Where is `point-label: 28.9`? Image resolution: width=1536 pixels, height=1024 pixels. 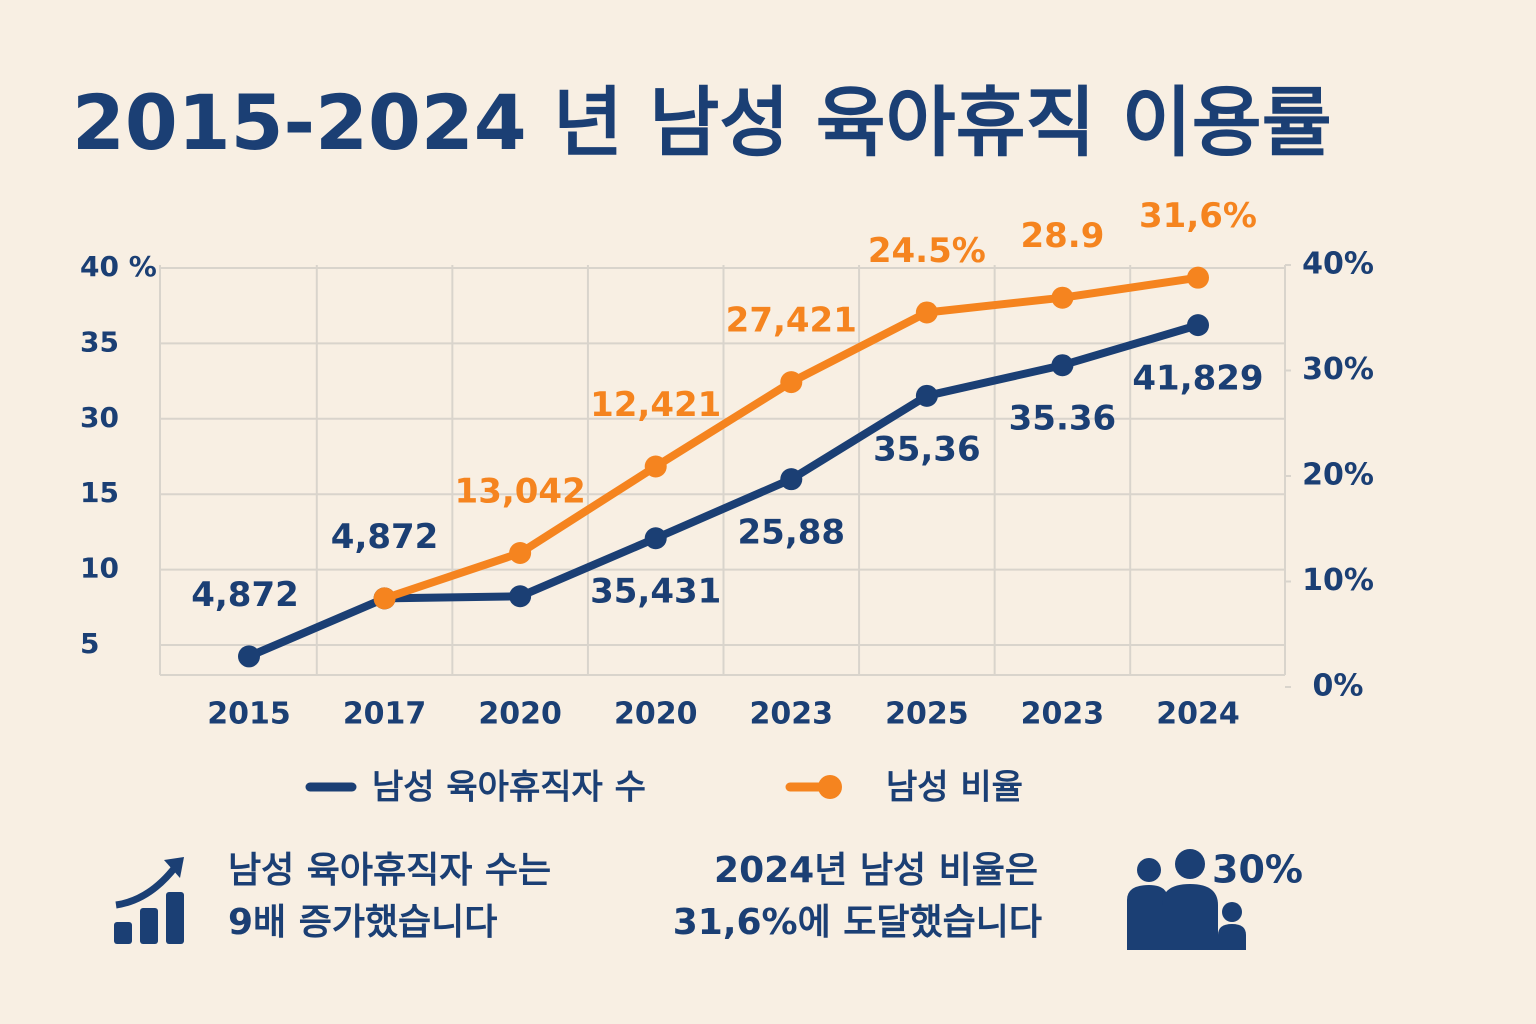
point-label: 28.9 is located at coordinates (1062, 236).